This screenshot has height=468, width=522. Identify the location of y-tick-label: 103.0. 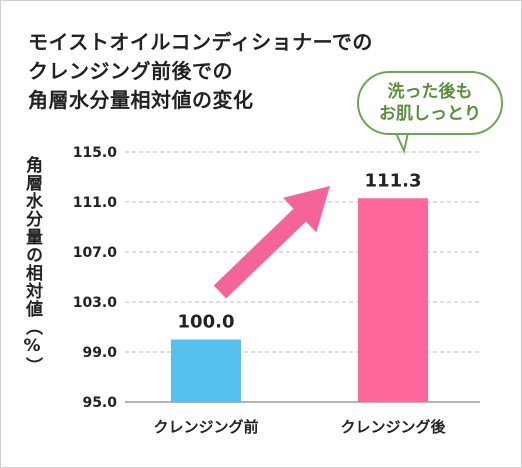
(95, 303).